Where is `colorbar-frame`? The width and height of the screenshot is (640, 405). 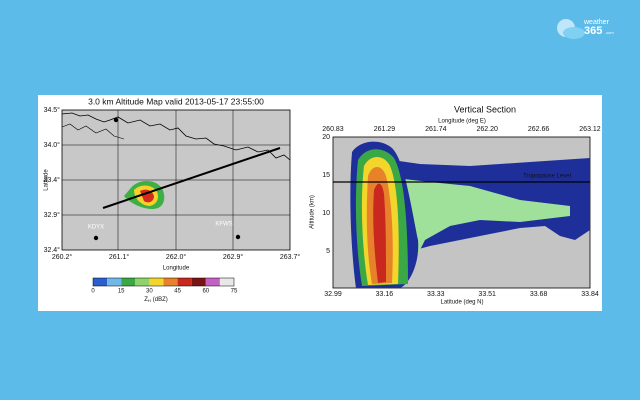 colorbar-frame is located at coordinates (163, 282).